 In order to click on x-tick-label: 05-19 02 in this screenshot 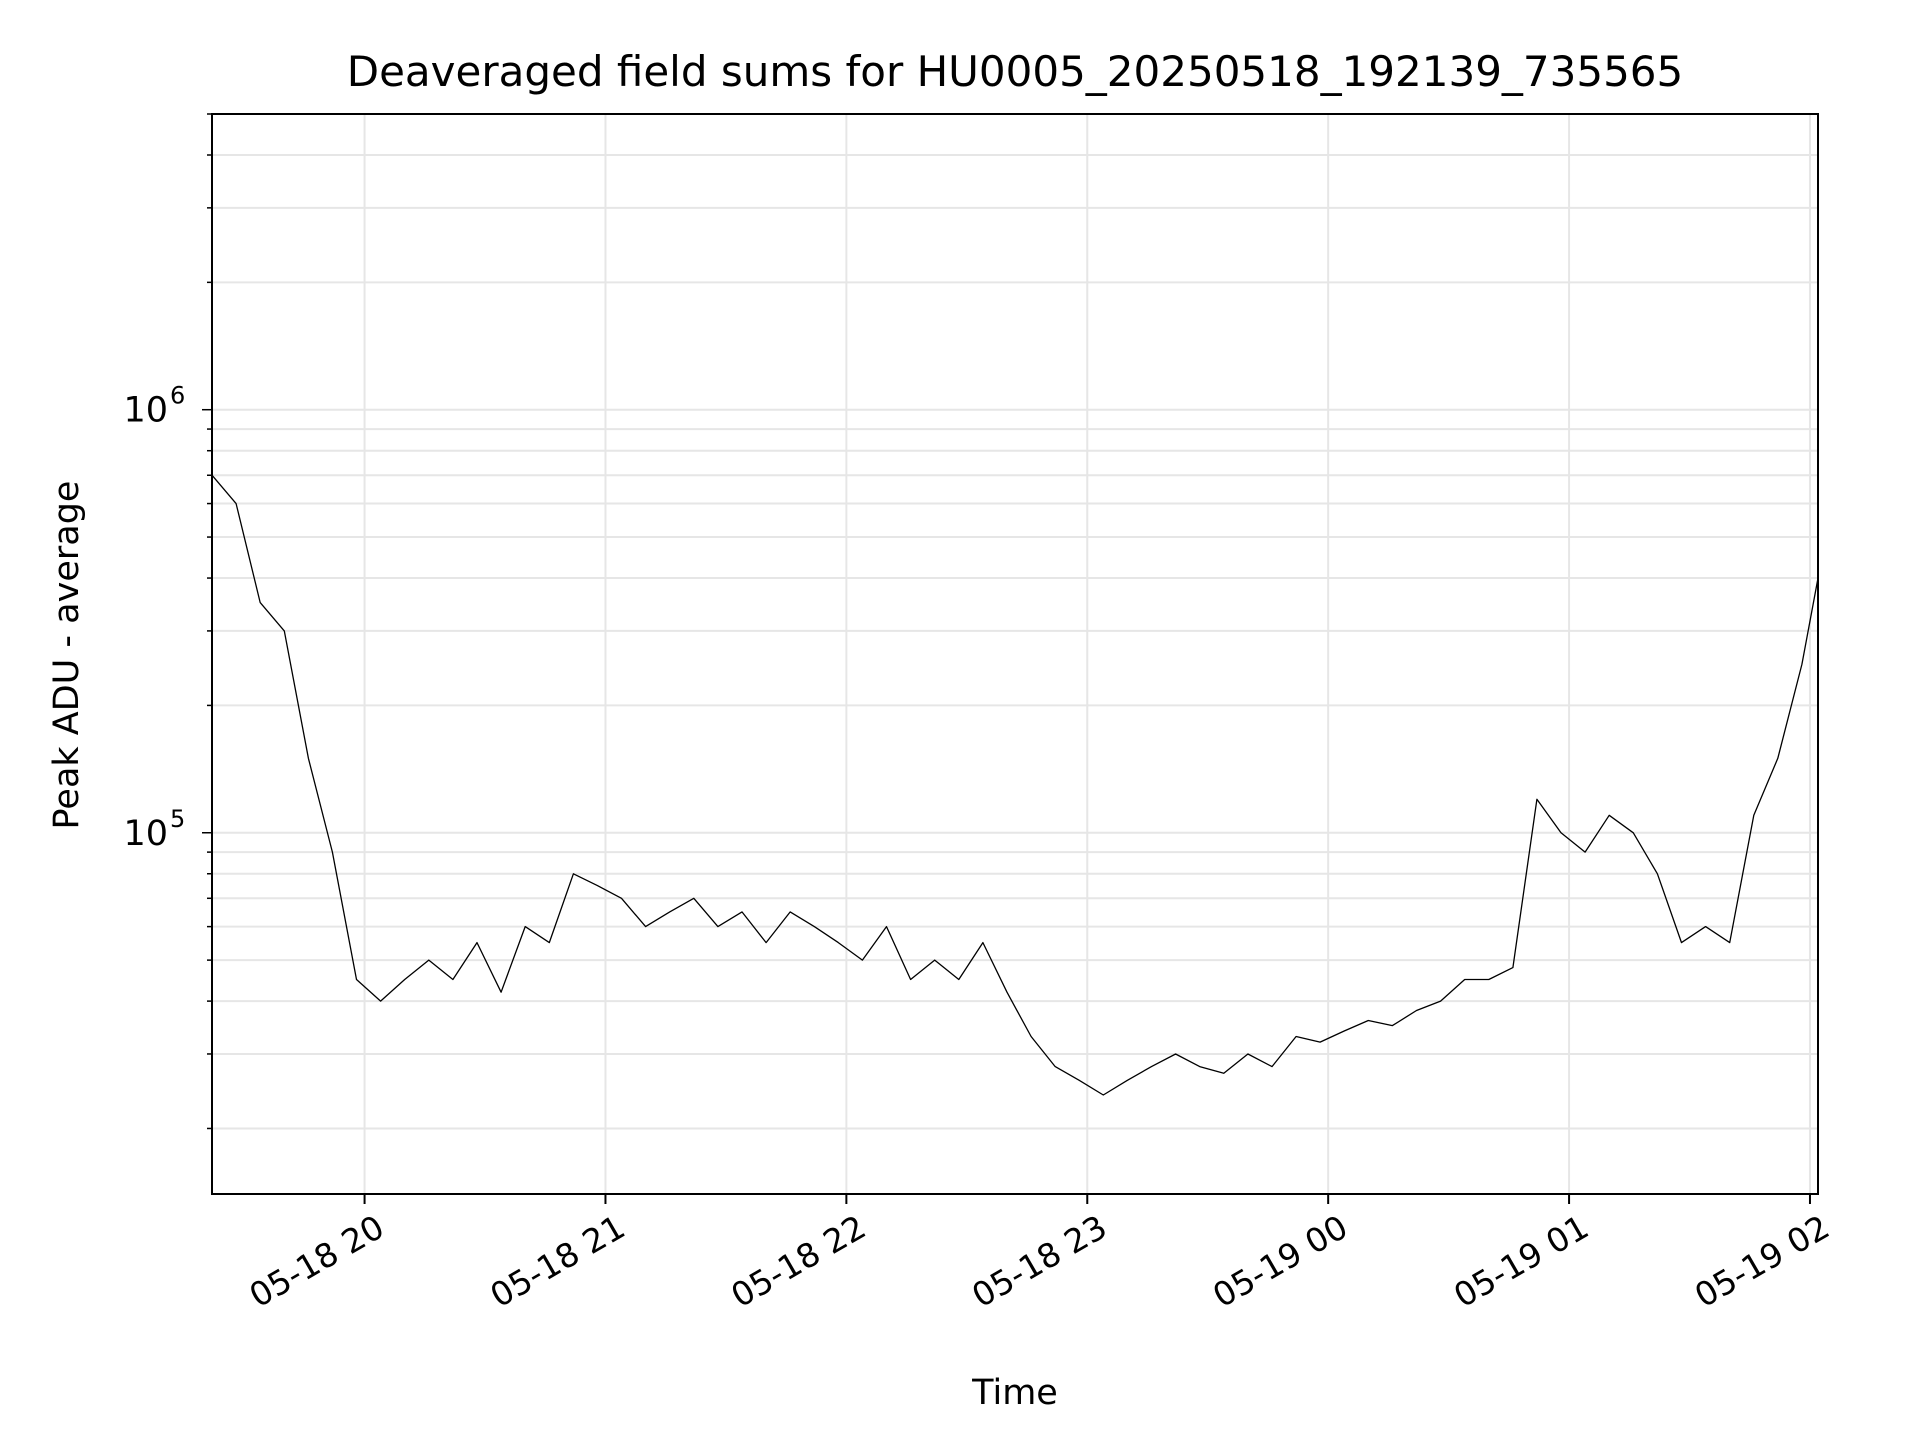, I will do `click(1762, 1261)`.